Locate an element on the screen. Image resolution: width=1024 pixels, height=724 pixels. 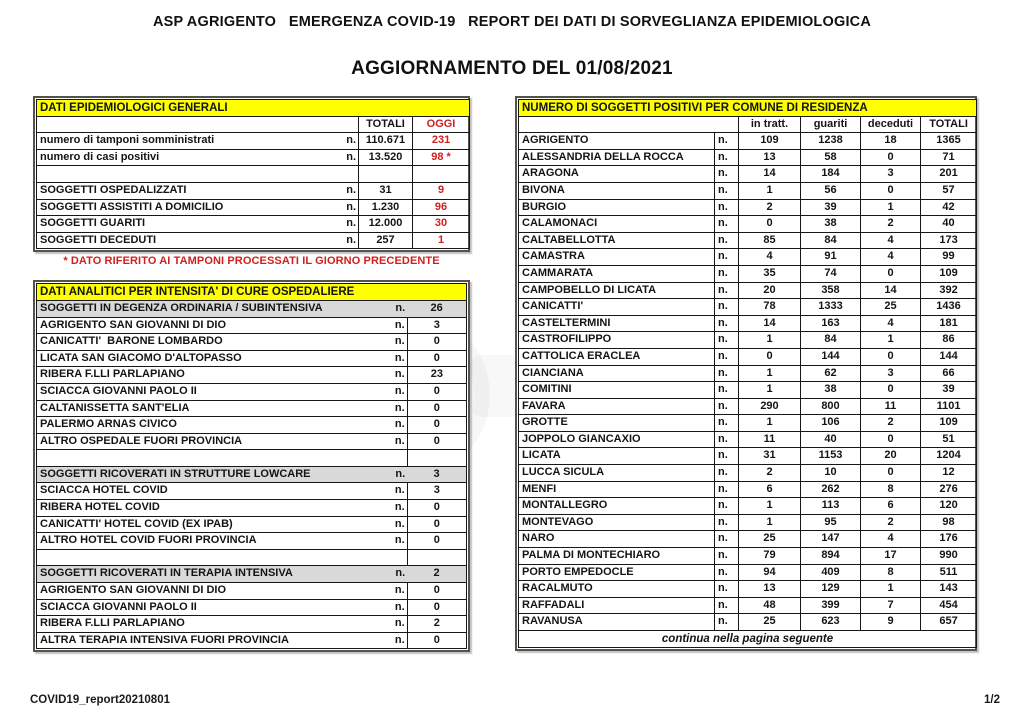
value-totali: 392 is located at coordinates (948, 290).